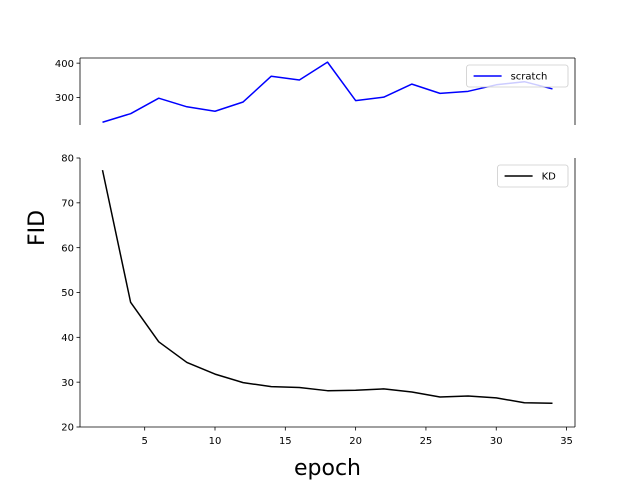 This screenshot has width=640, height=480. I want to click on x-tick-label: 20, so click(355, 441).